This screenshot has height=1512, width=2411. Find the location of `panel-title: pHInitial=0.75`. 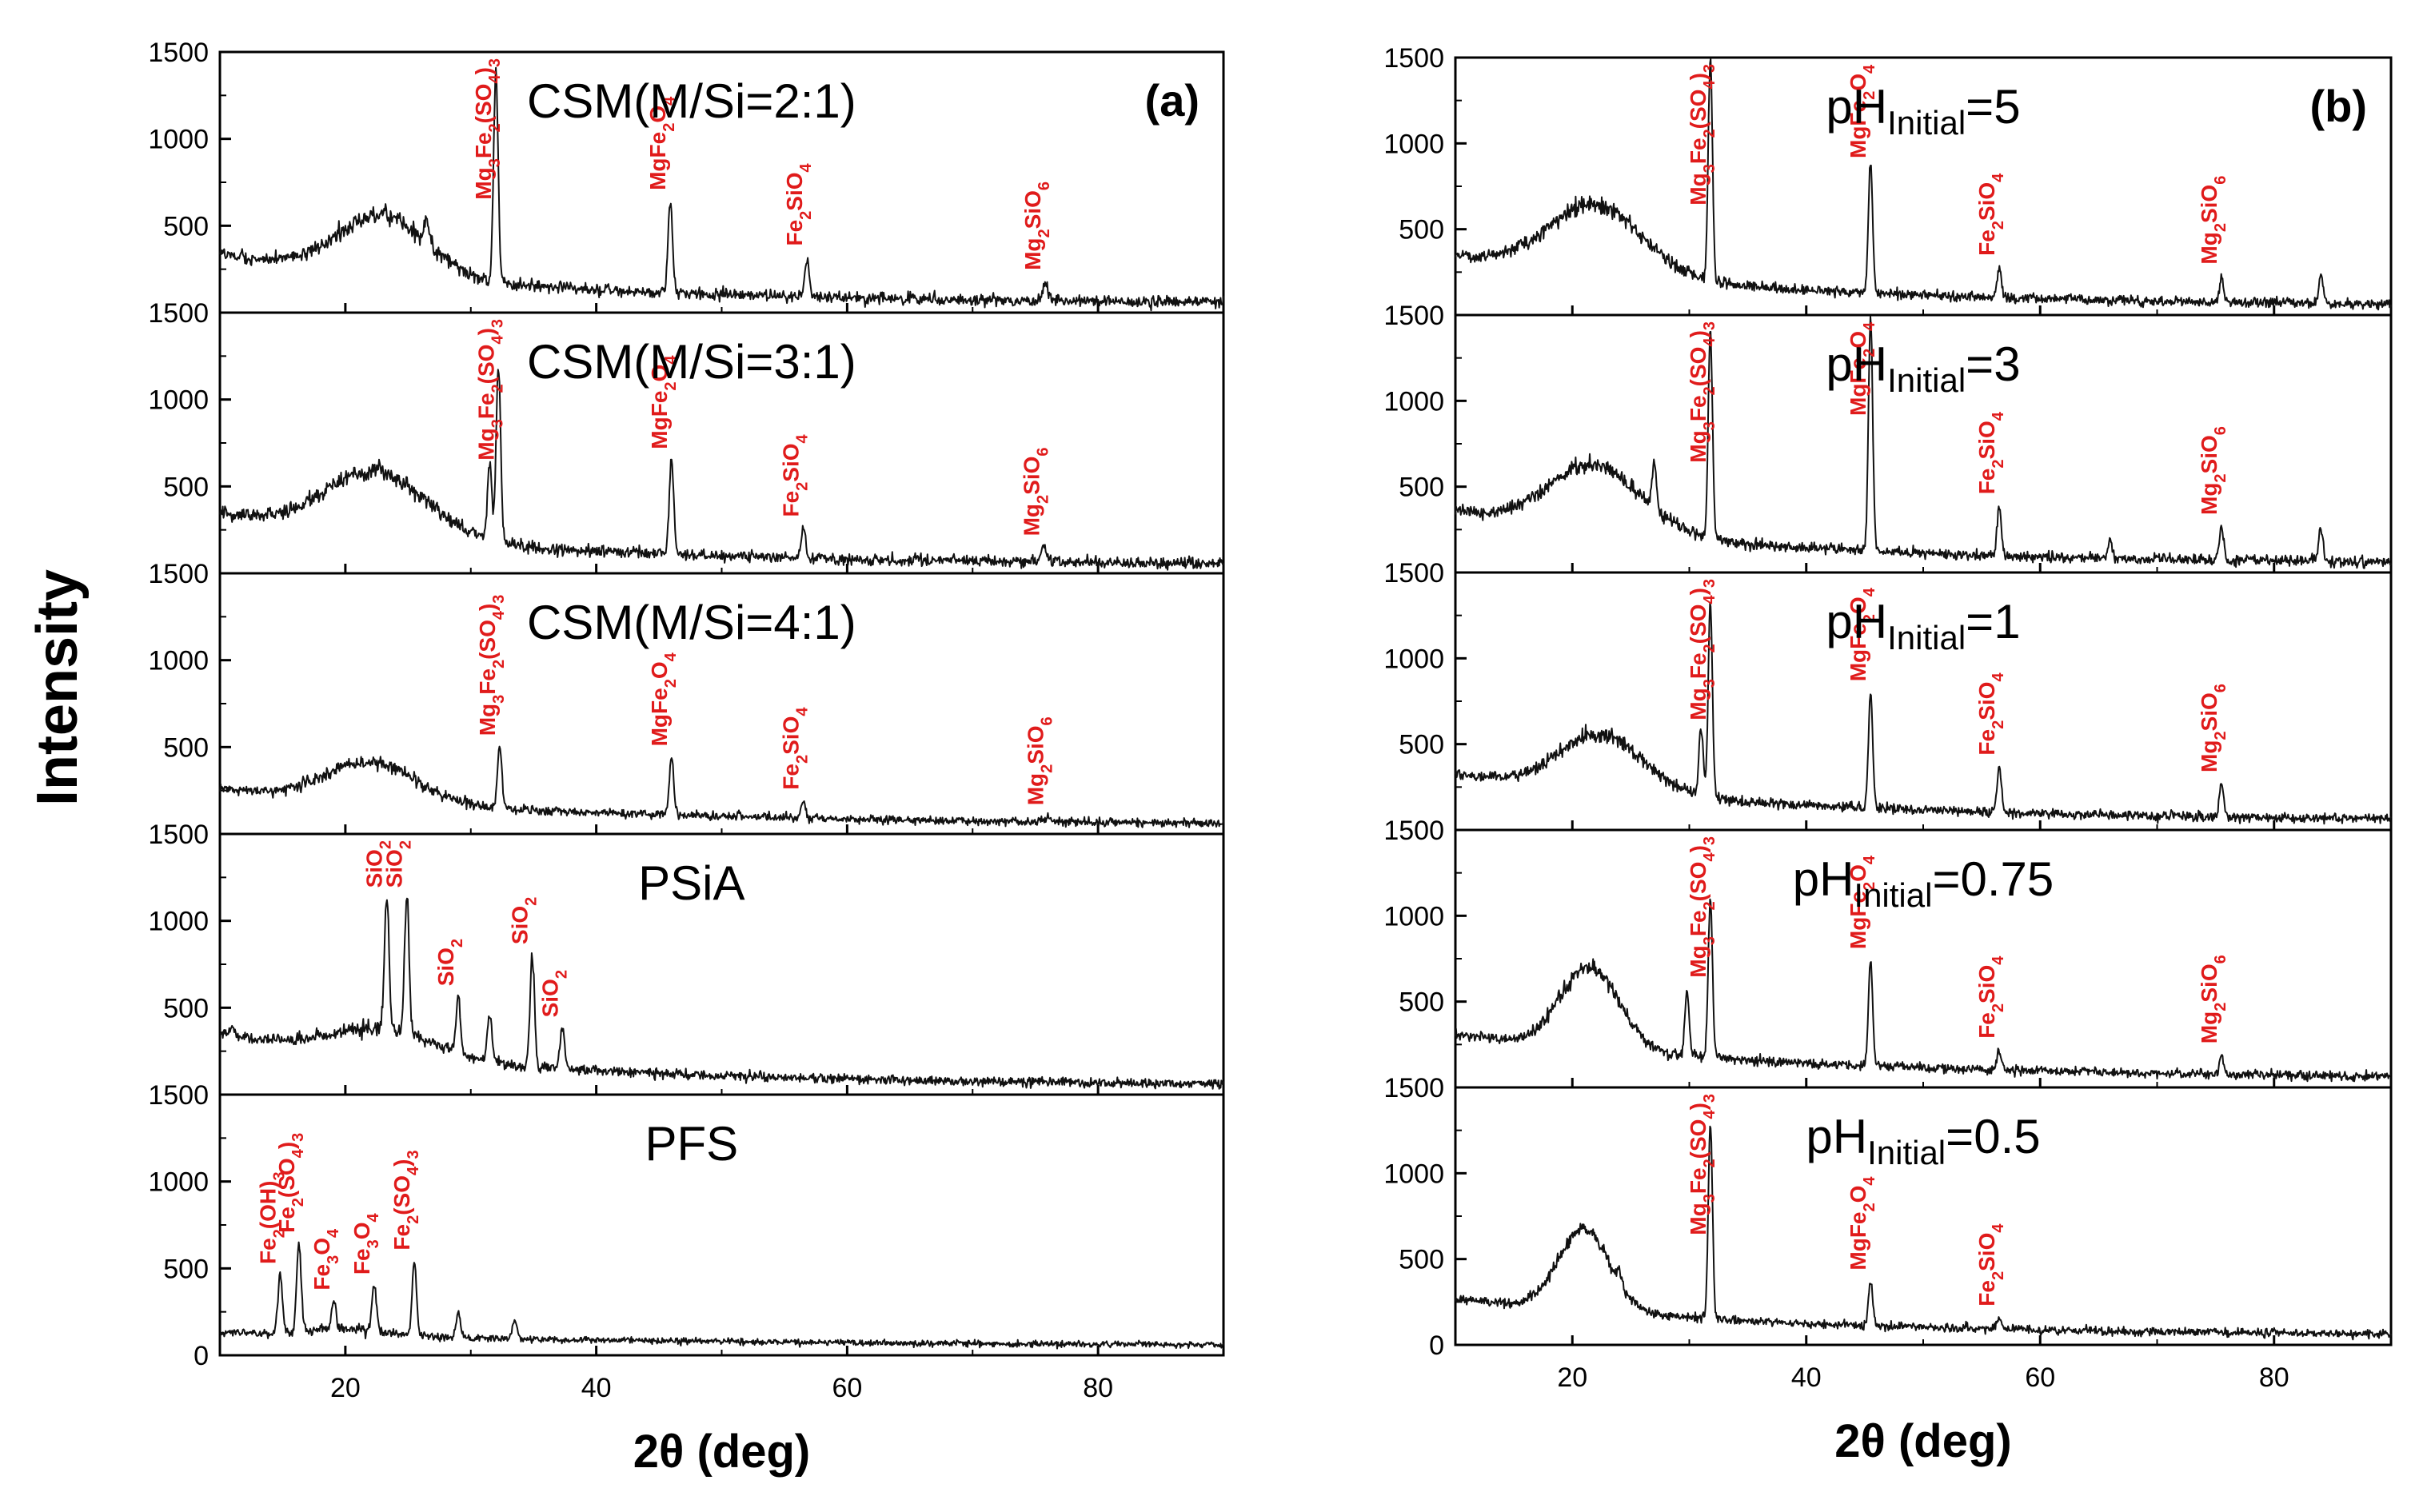

panel-title: pHInitial=0.75 is located at coordinates (1923, 883).